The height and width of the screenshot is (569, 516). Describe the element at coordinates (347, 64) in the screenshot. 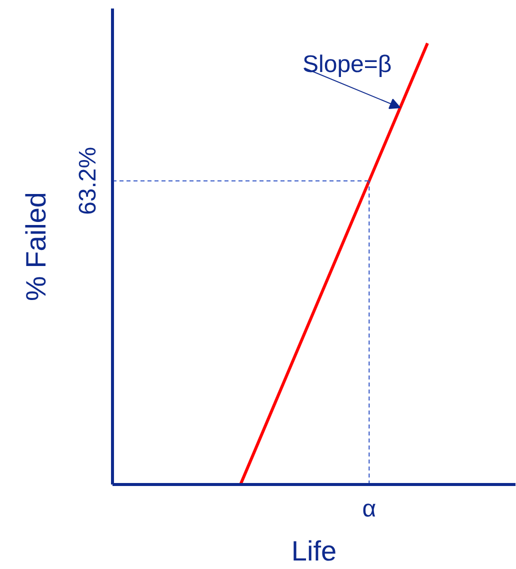

I see `annotation: Slope=β` at that location.